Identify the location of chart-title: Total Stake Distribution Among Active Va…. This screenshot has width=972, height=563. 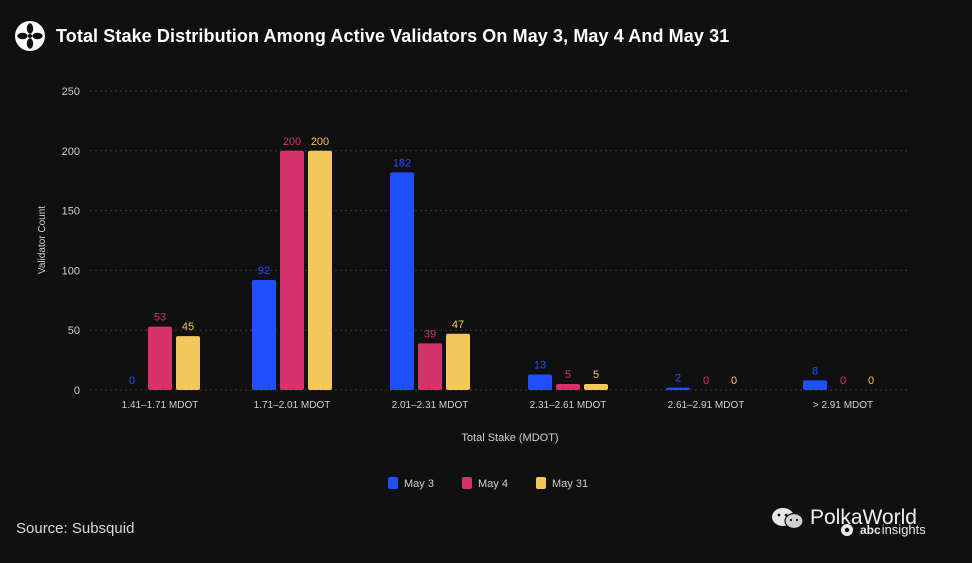
(393, 35).